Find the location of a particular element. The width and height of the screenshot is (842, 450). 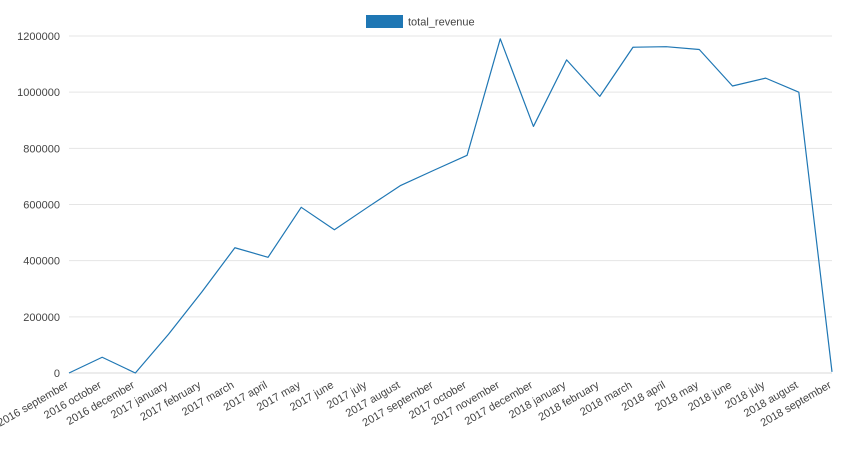

y-tick-label: 0 is located at coordinates (57, 374).